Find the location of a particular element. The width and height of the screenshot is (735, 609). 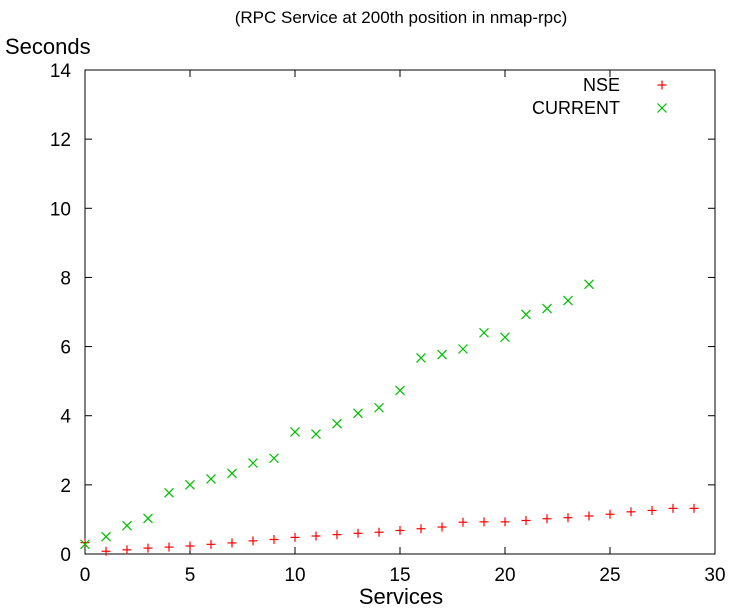

series-nse is located at coordinates (389, 529).